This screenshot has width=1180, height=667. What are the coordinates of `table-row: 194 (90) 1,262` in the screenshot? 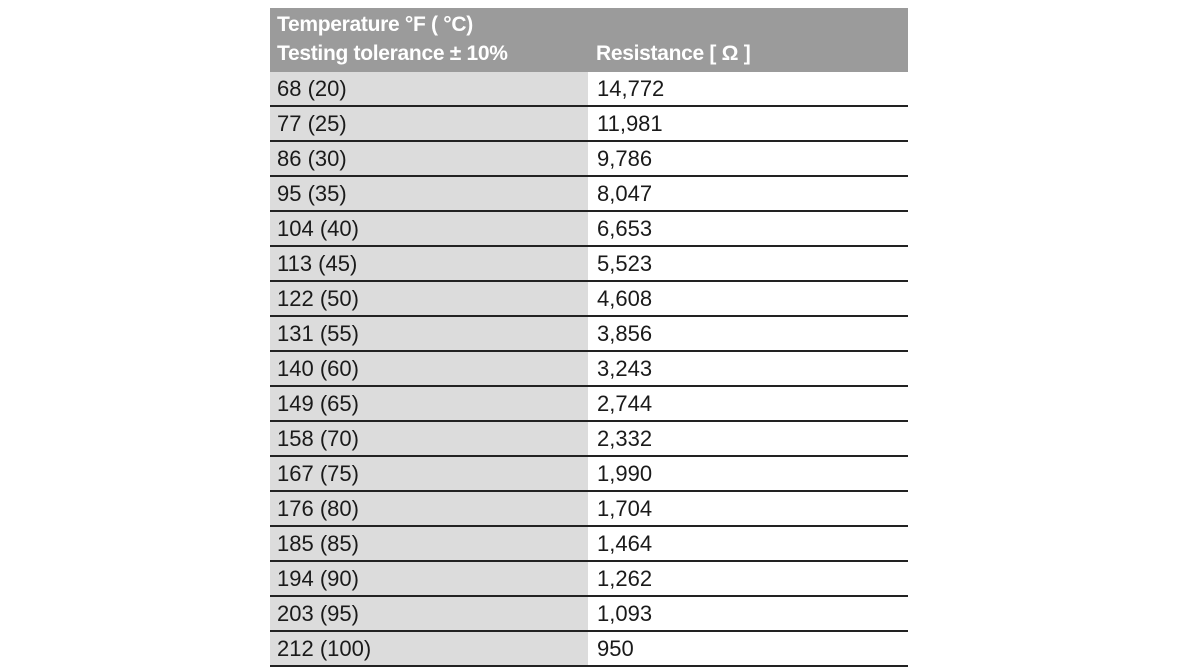 It's located at (589, 579).